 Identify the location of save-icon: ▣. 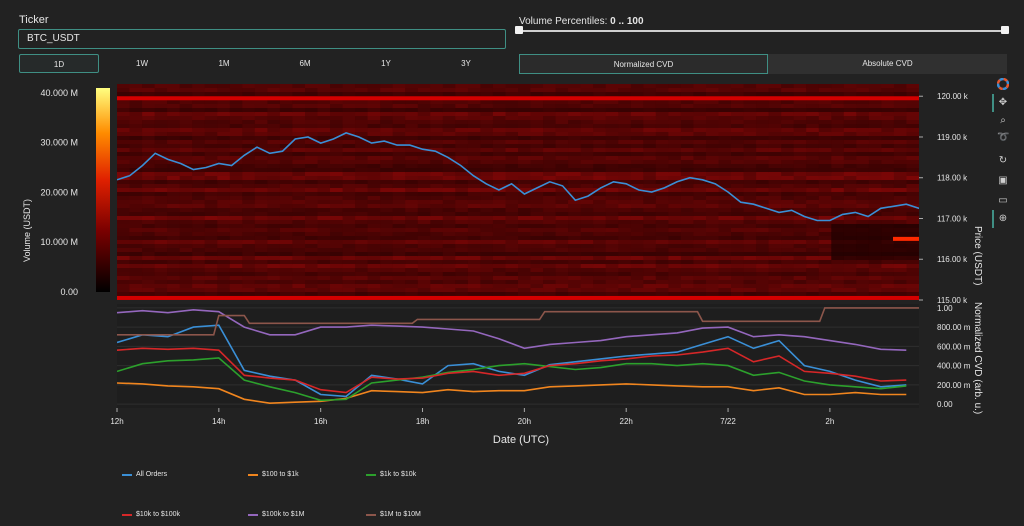
(1003, 180).